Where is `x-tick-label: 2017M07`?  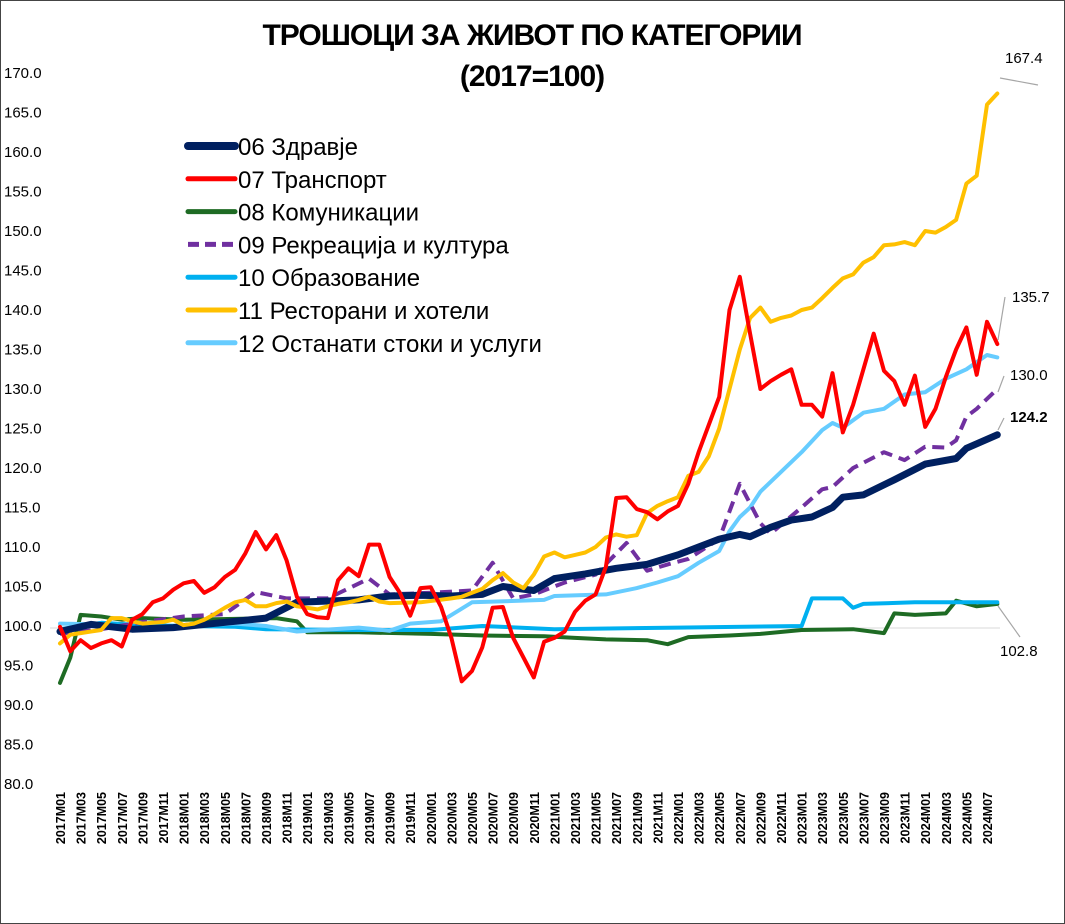 x-tick-label: 2017M07 is located at coordinates (123, 818).